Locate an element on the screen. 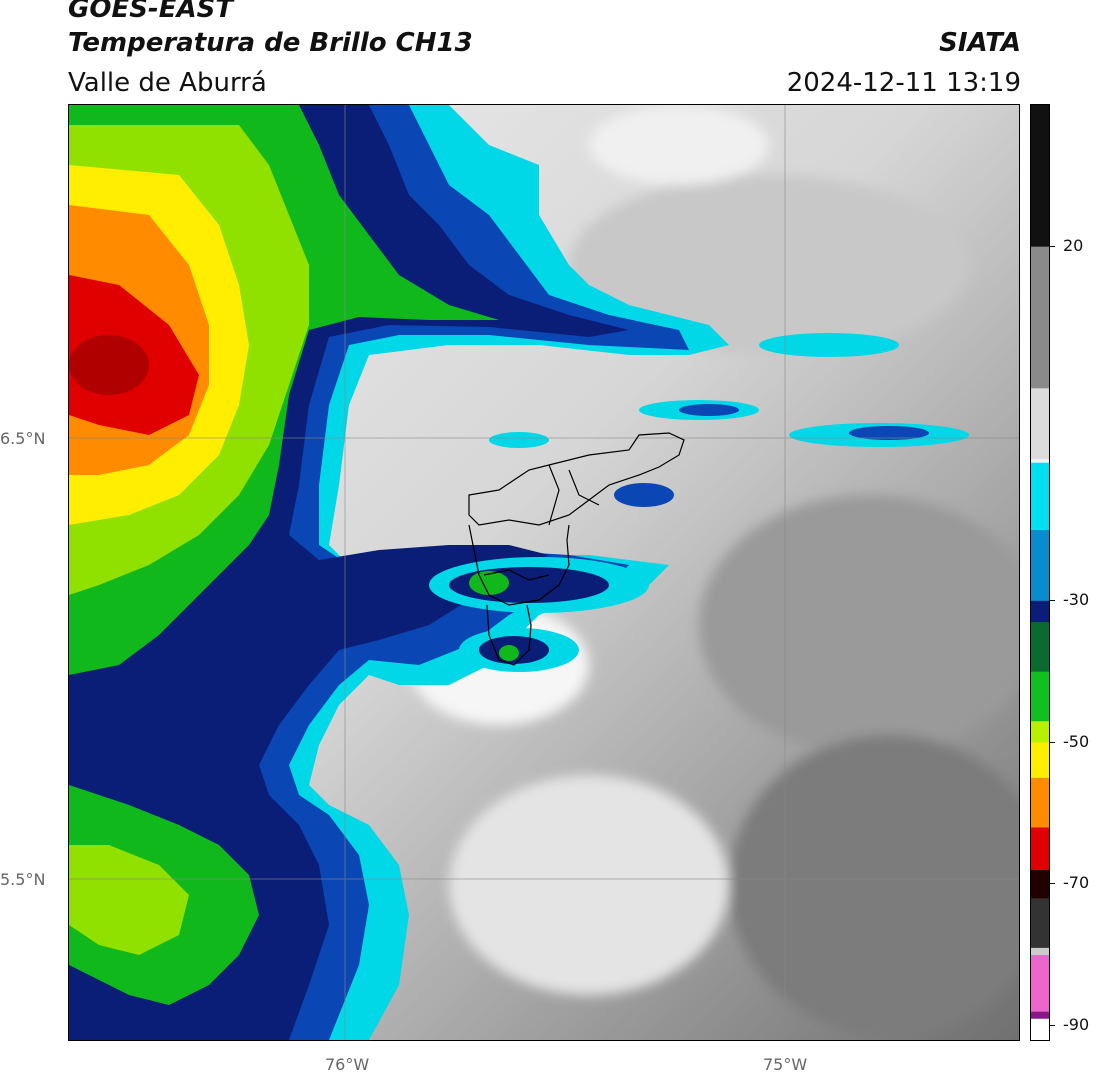 The height and width of the screenshot is (1078, 1094). lat-label-6-5: 6.5°N is located at coordinates (23, 438).